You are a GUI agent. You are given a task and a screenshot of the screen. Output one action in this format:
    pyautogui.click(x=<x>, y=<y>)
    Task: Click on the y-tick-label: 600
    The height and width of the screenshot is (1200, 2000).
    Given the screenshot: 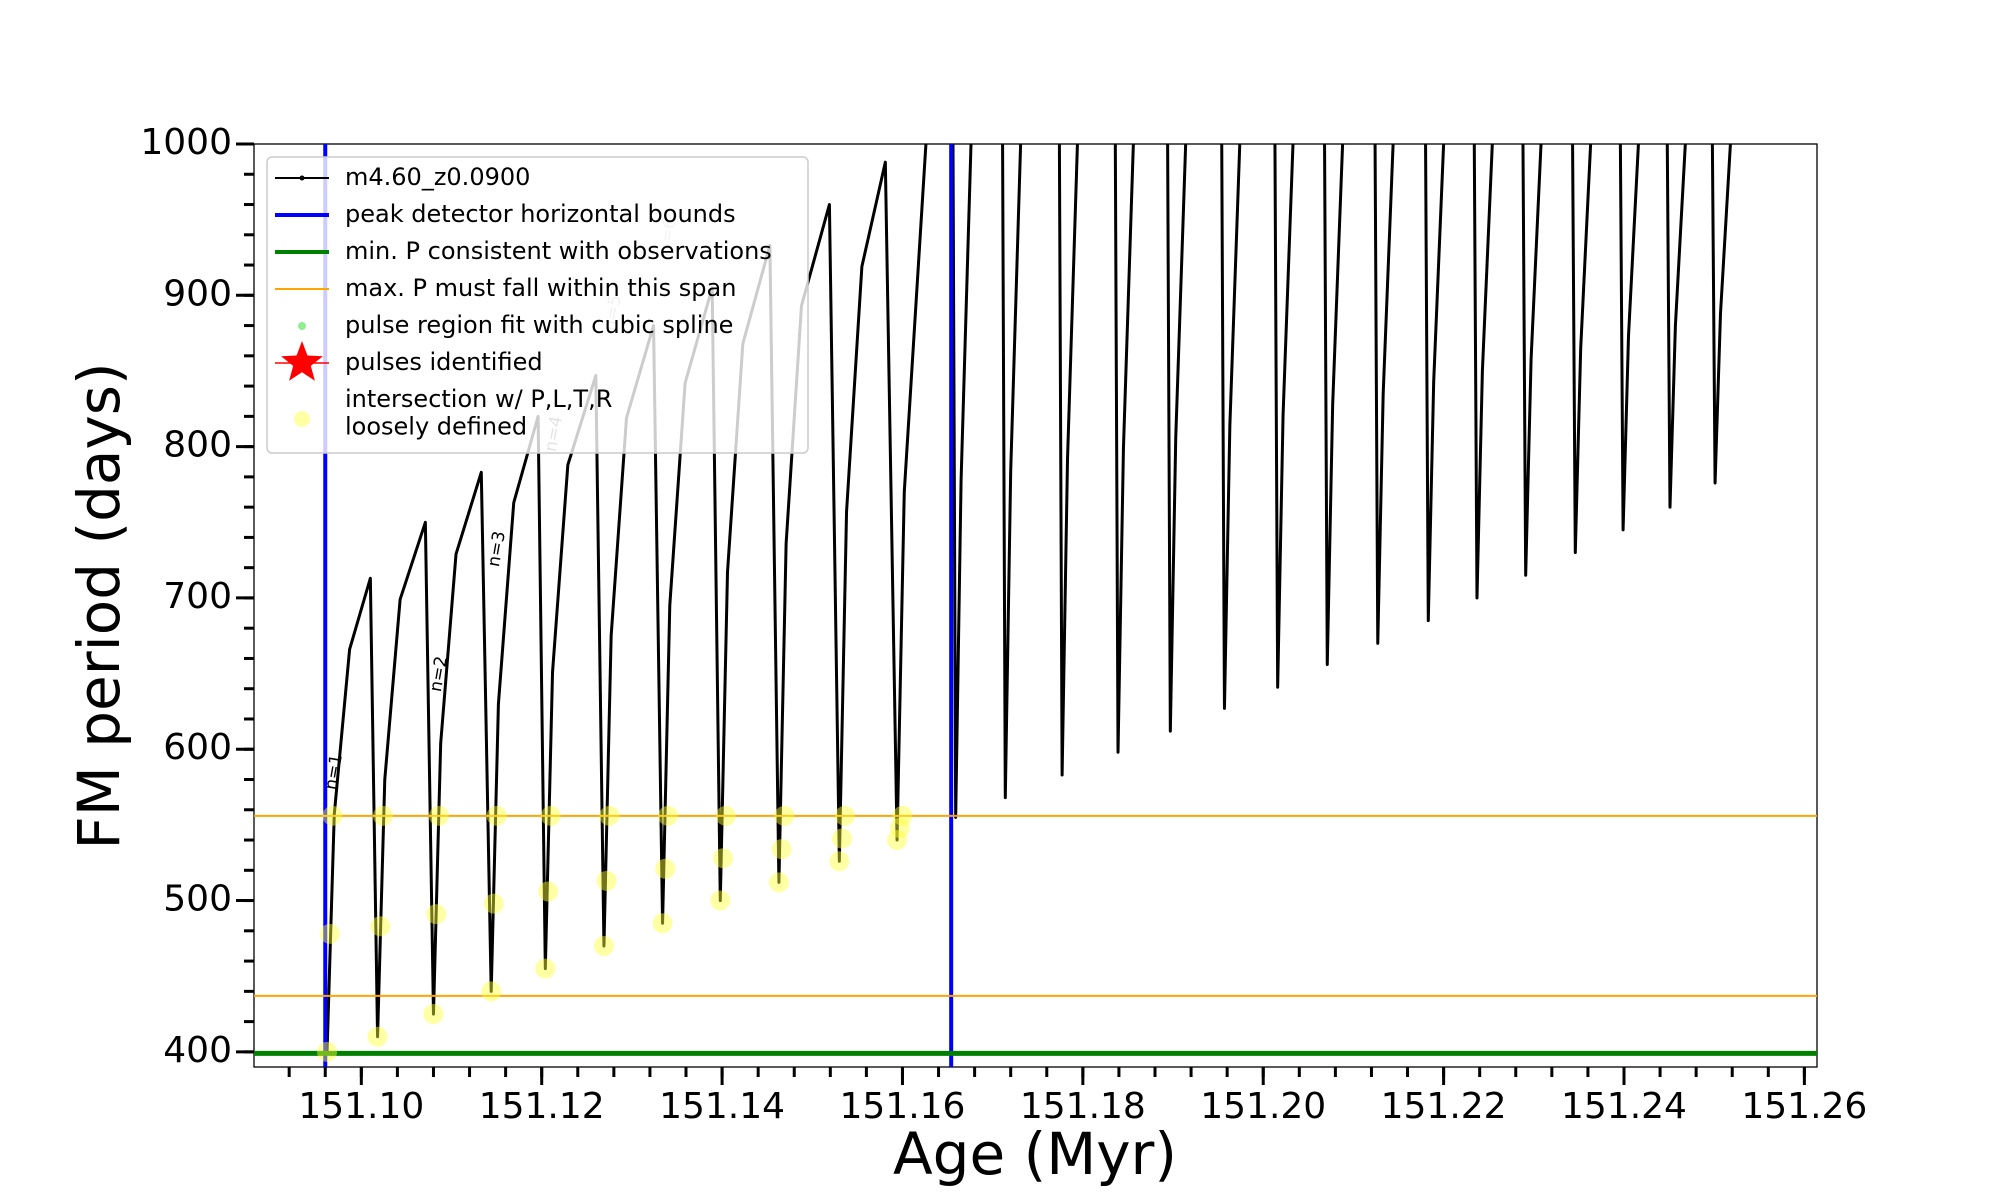 What is the action you would take?
    pyautogui.click(x=197, y=747)
    